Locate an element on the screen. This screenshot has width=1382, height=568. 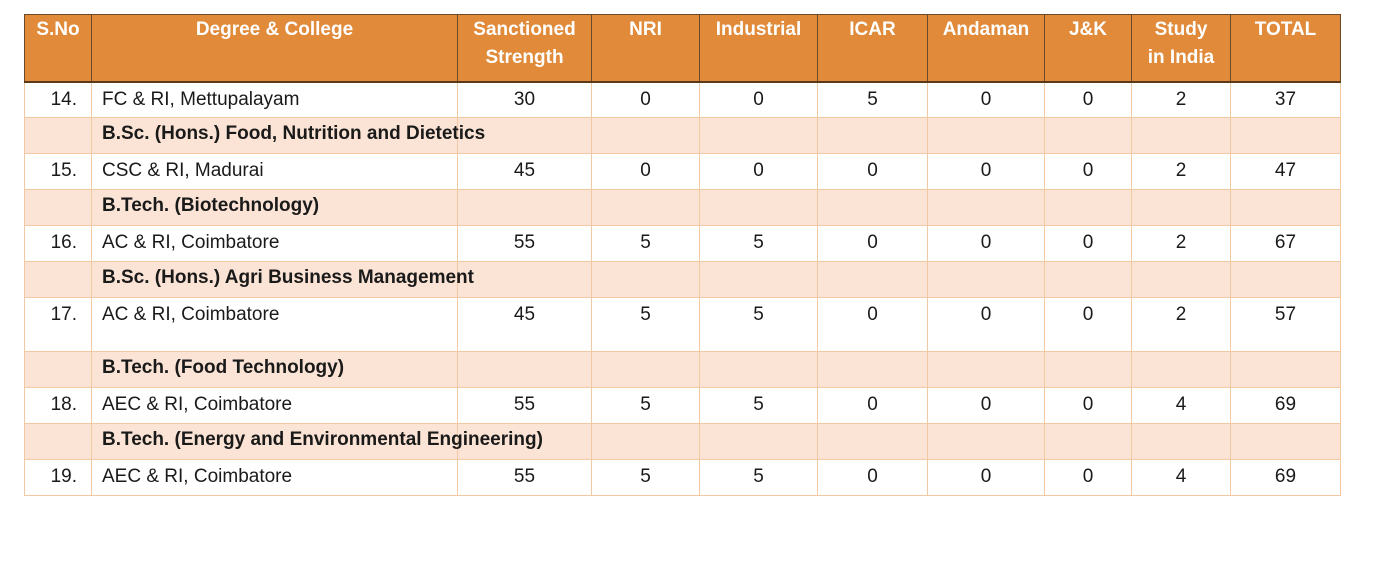
header-sanctioned-line1: Sanctioned is located at coordinates (524, 29).